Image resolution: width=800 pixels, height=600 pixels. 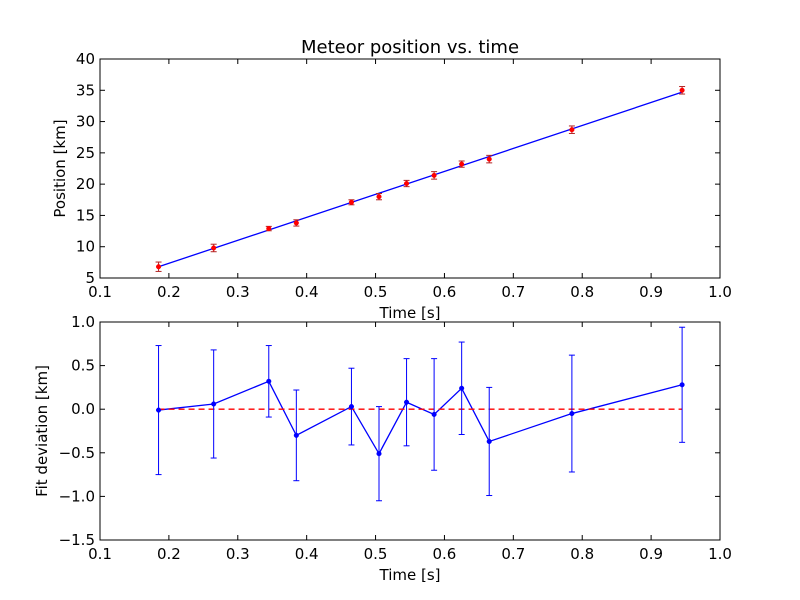 What do you see at coordinates (90, 278) in the screenshot?
I see `y-tick-label: 5` at bounding box center [90, 278].